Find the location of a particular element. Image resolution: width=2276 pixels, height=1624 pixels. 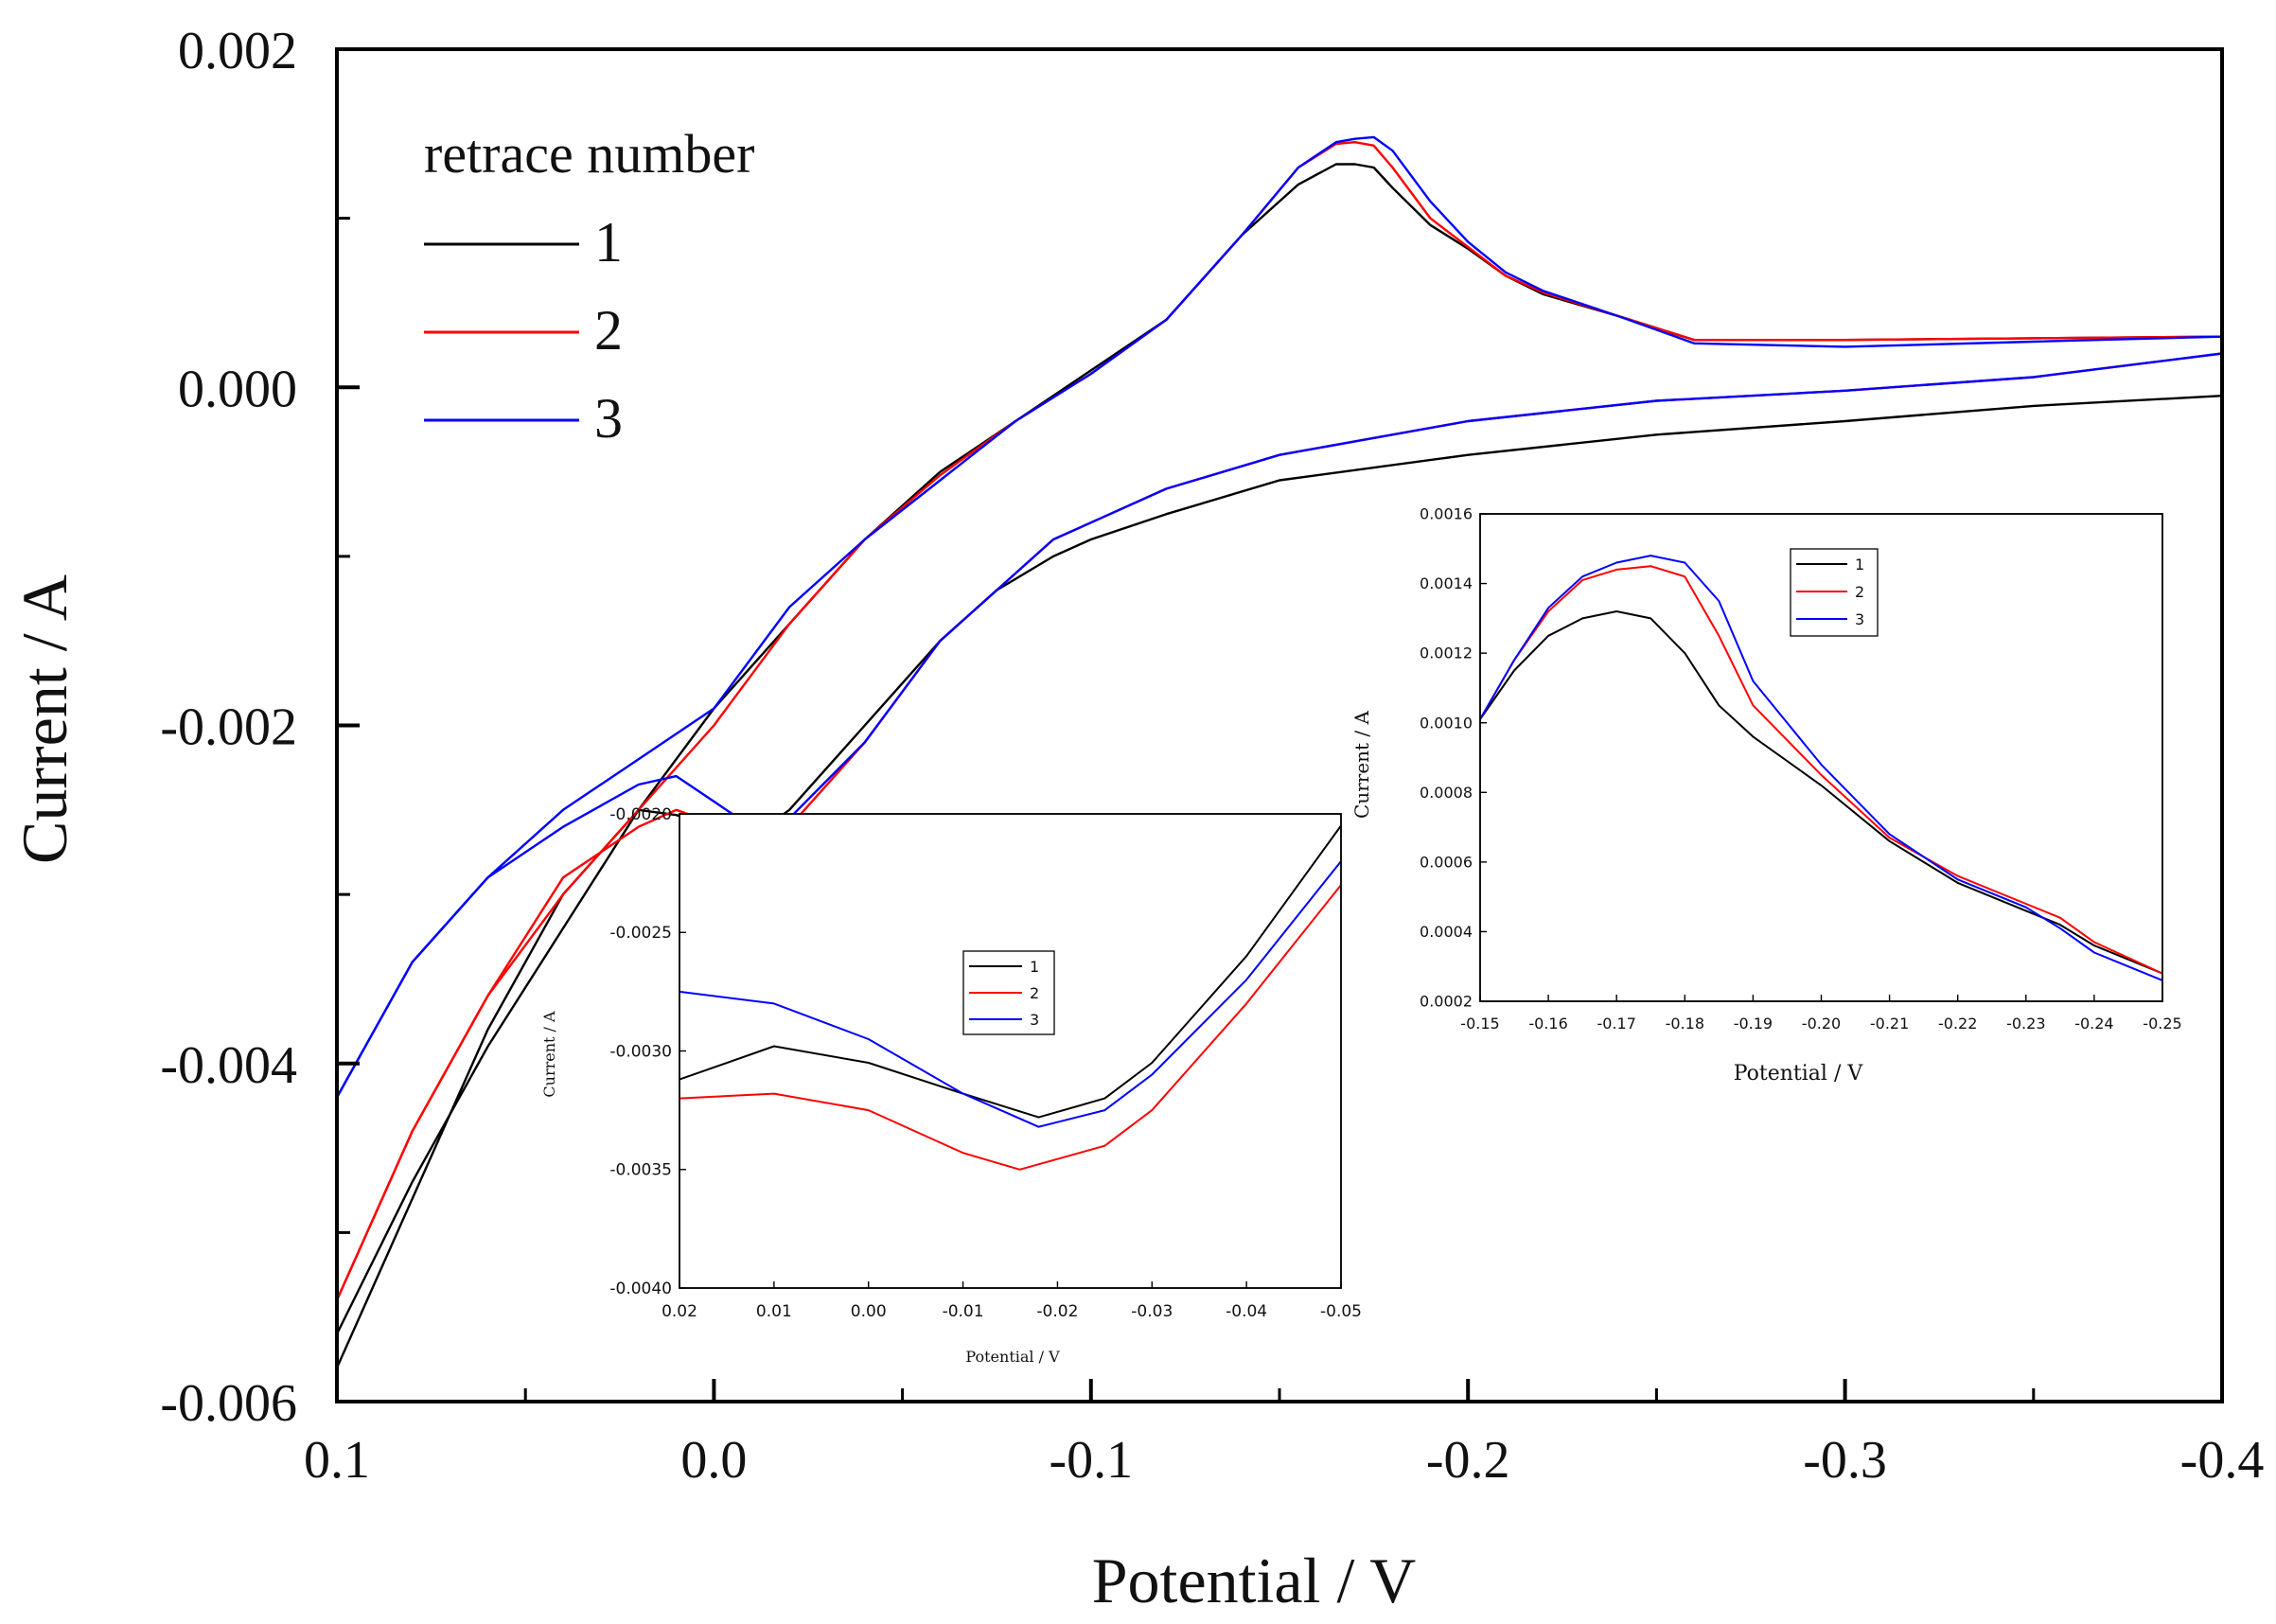

inset-left-y-tick-label: -0.0035 is located at coordinates (641, 1171).